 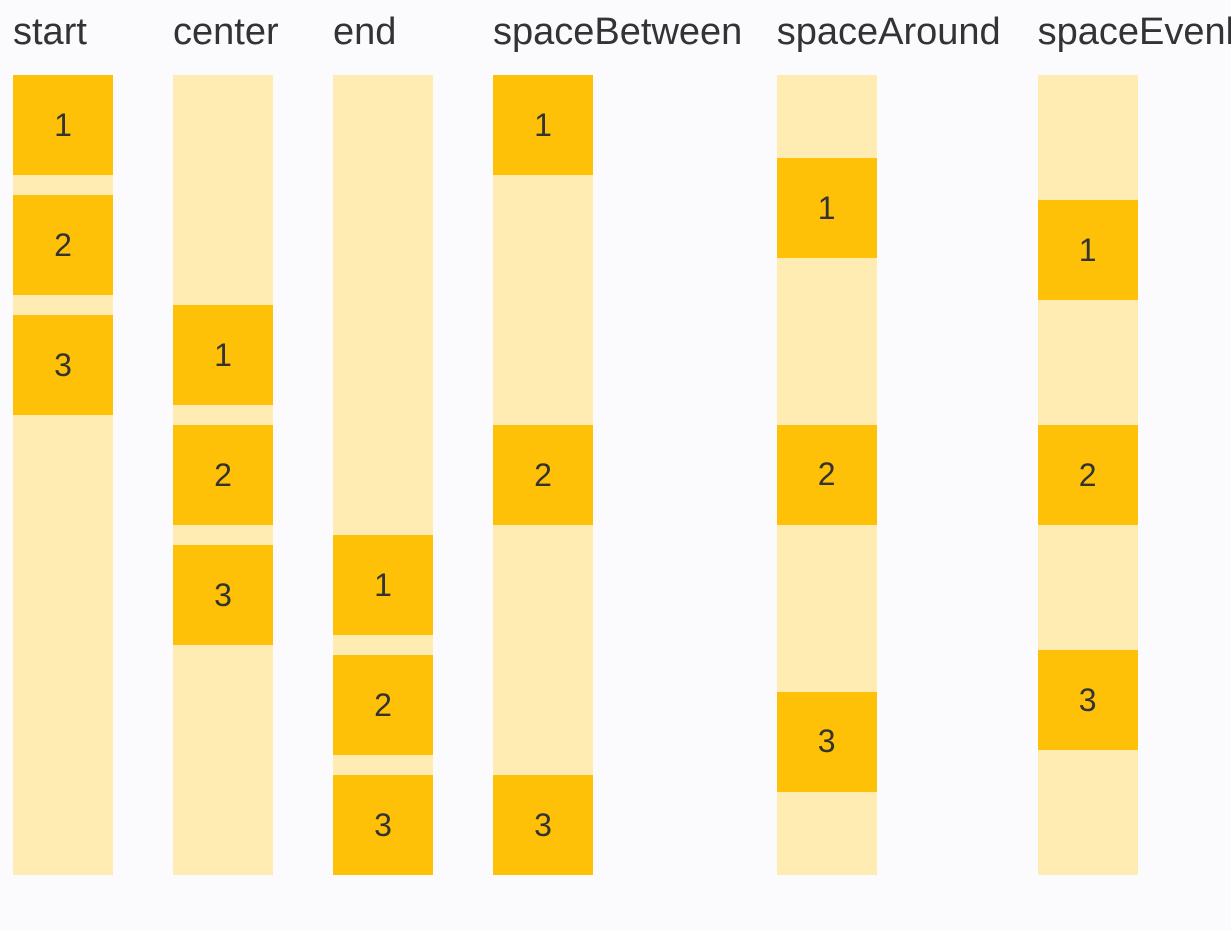 What do you see at coordinates (888, 32) in the screenshot?
I see `alignment-label: spaceAround` at bounding box center [888, 32].